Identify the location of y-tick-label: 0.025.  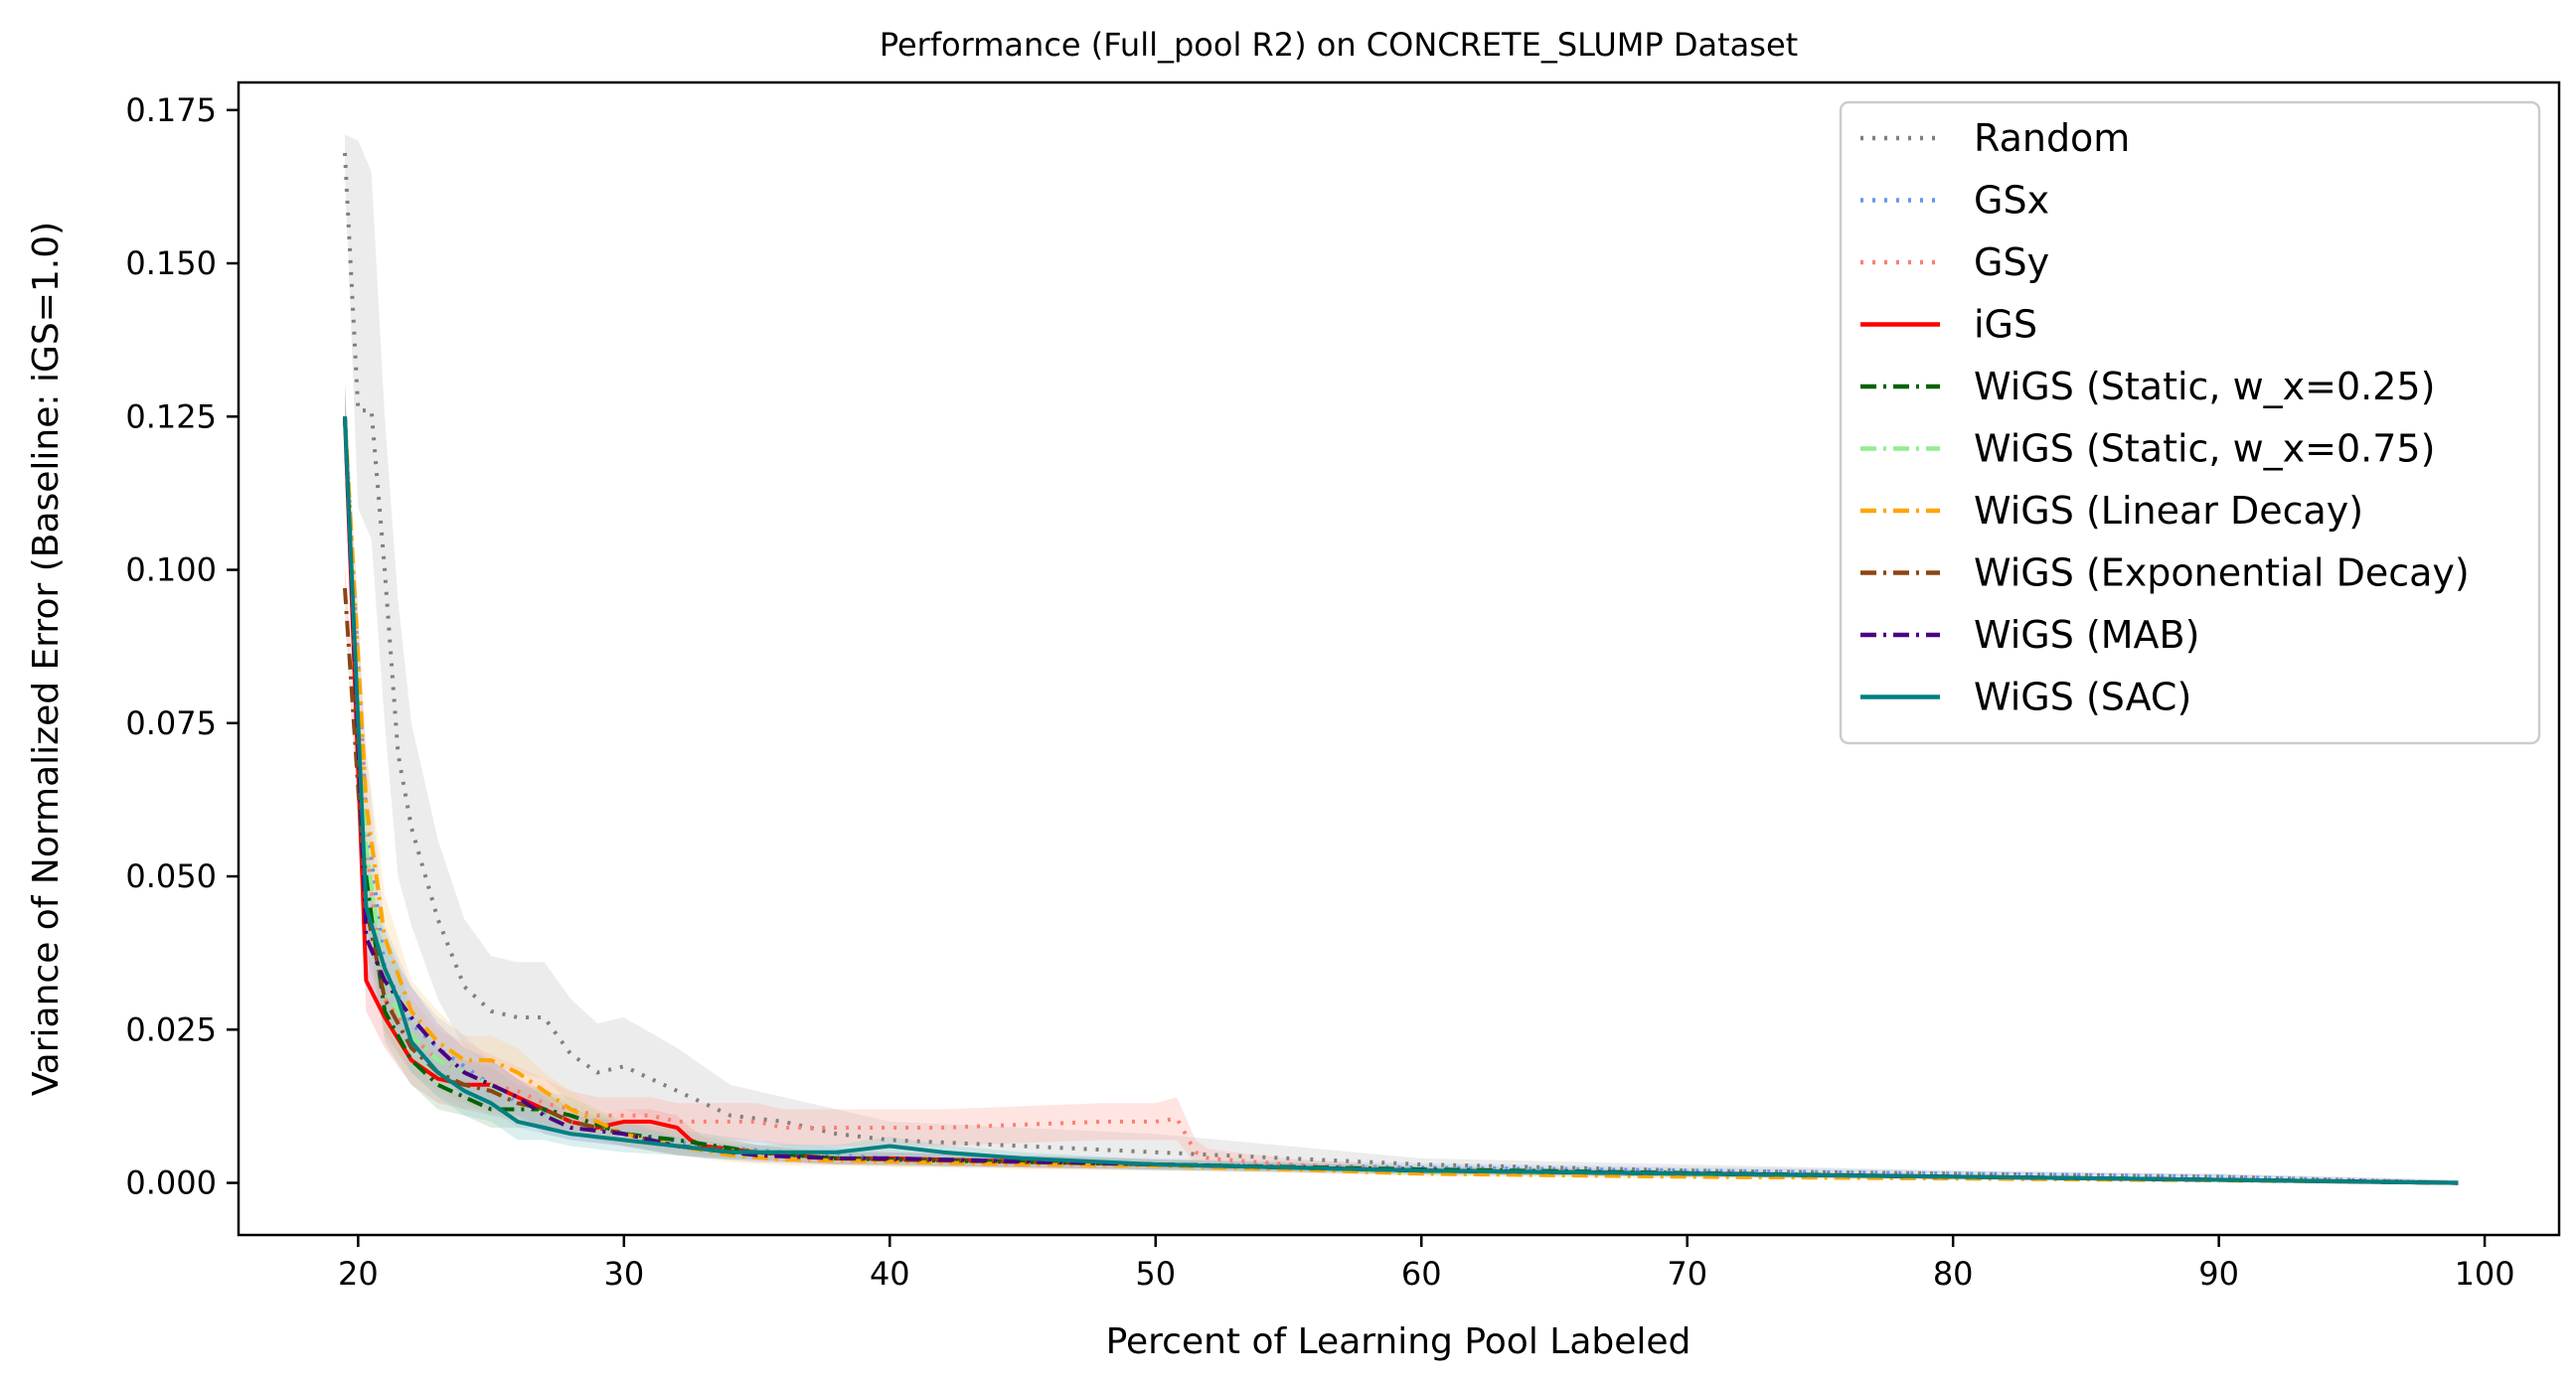
(171, 1029).